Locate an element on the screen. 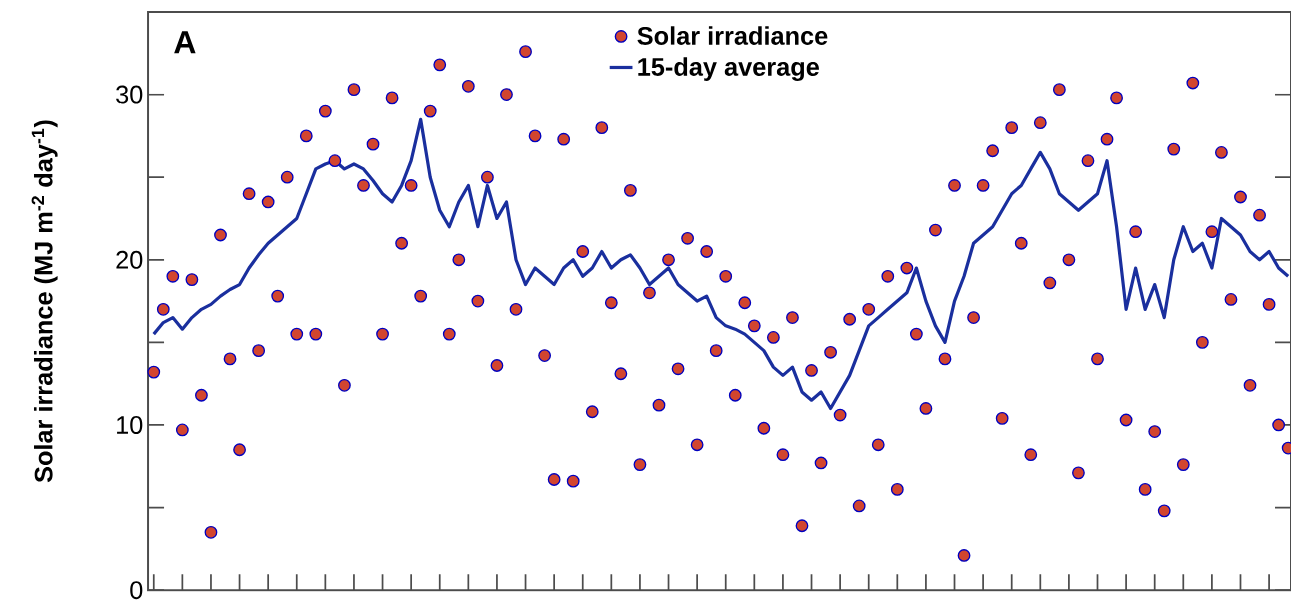  y-tick-label: 10 is located at coordinates (130, 424).